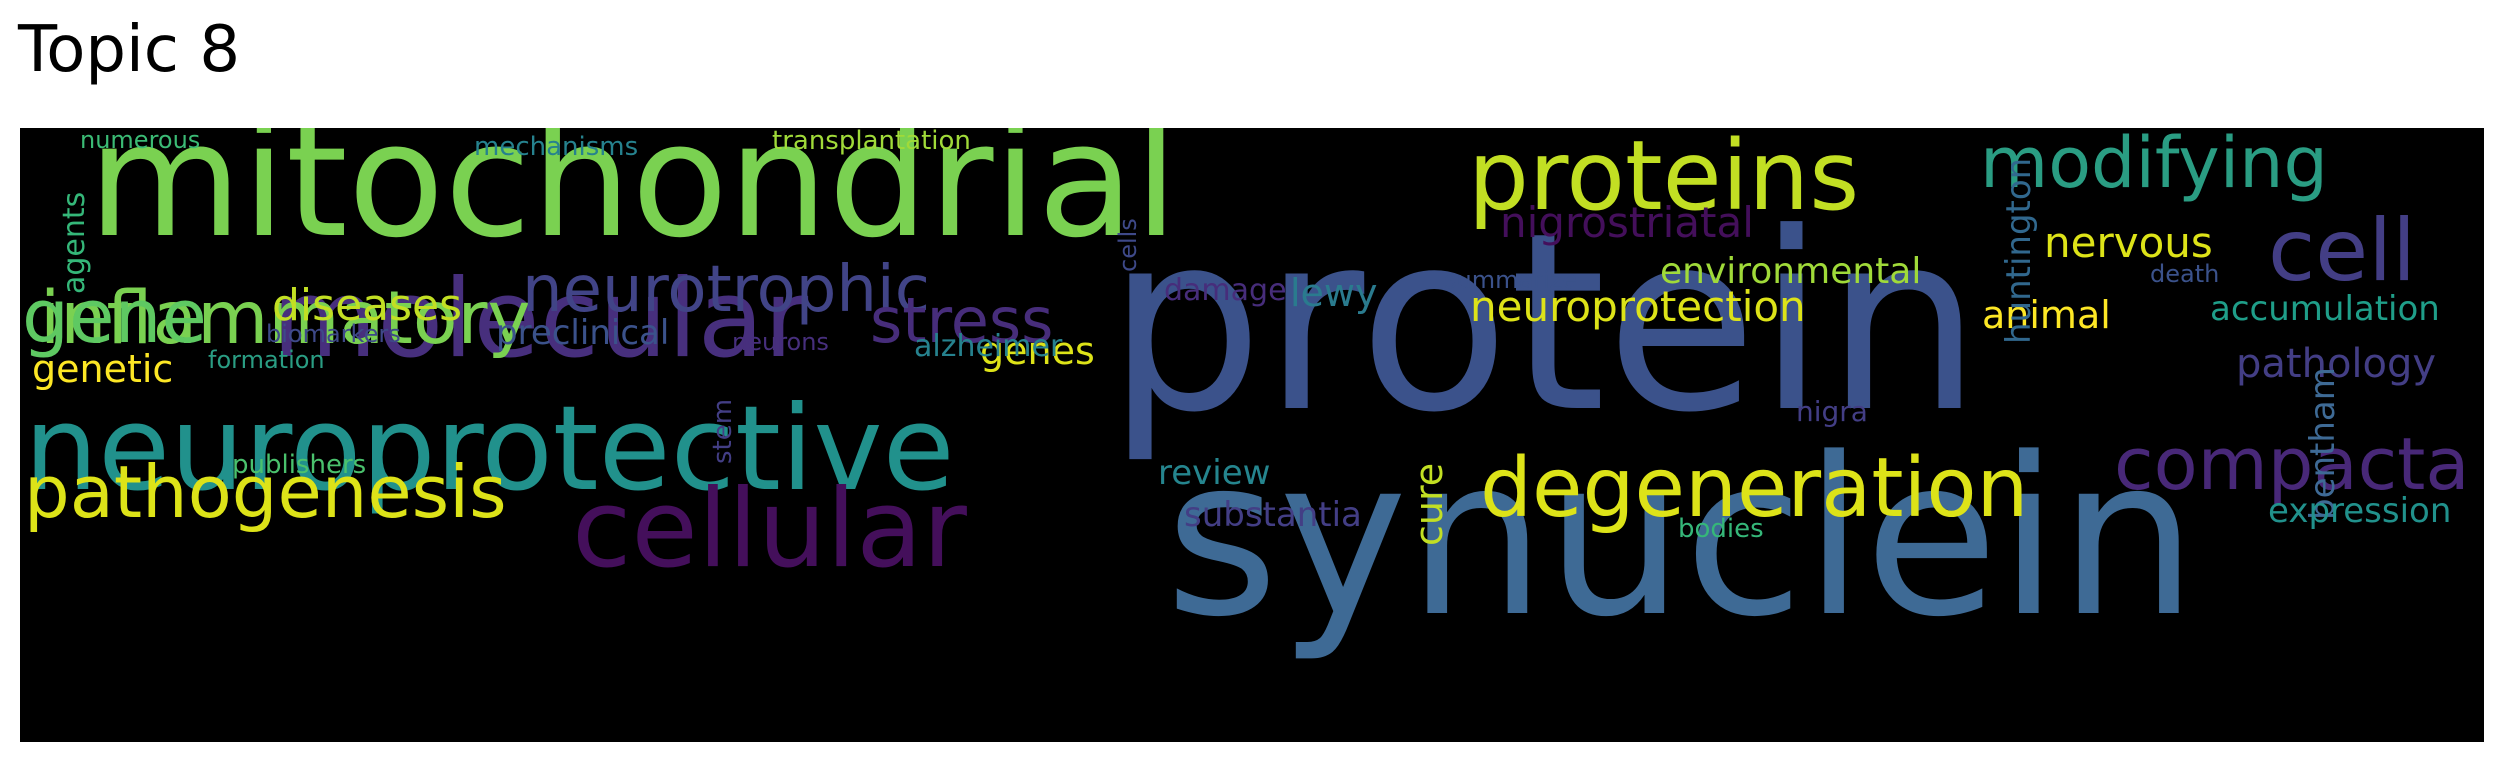  Describe the element at coordinates (1791, 271) in the screenshot. I see `word: environmental` at that location.